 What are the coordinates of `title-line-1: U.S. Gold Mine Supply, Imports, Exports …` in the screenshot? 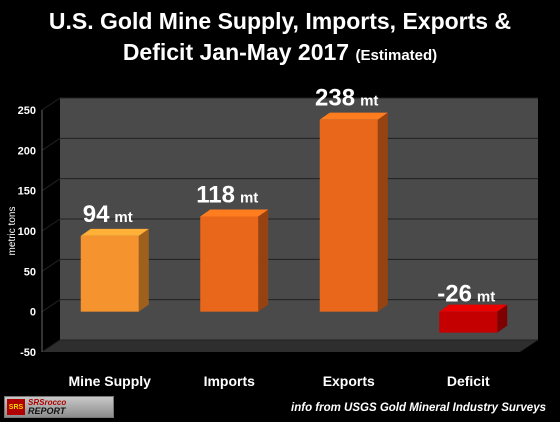 It's located at (280, 21).